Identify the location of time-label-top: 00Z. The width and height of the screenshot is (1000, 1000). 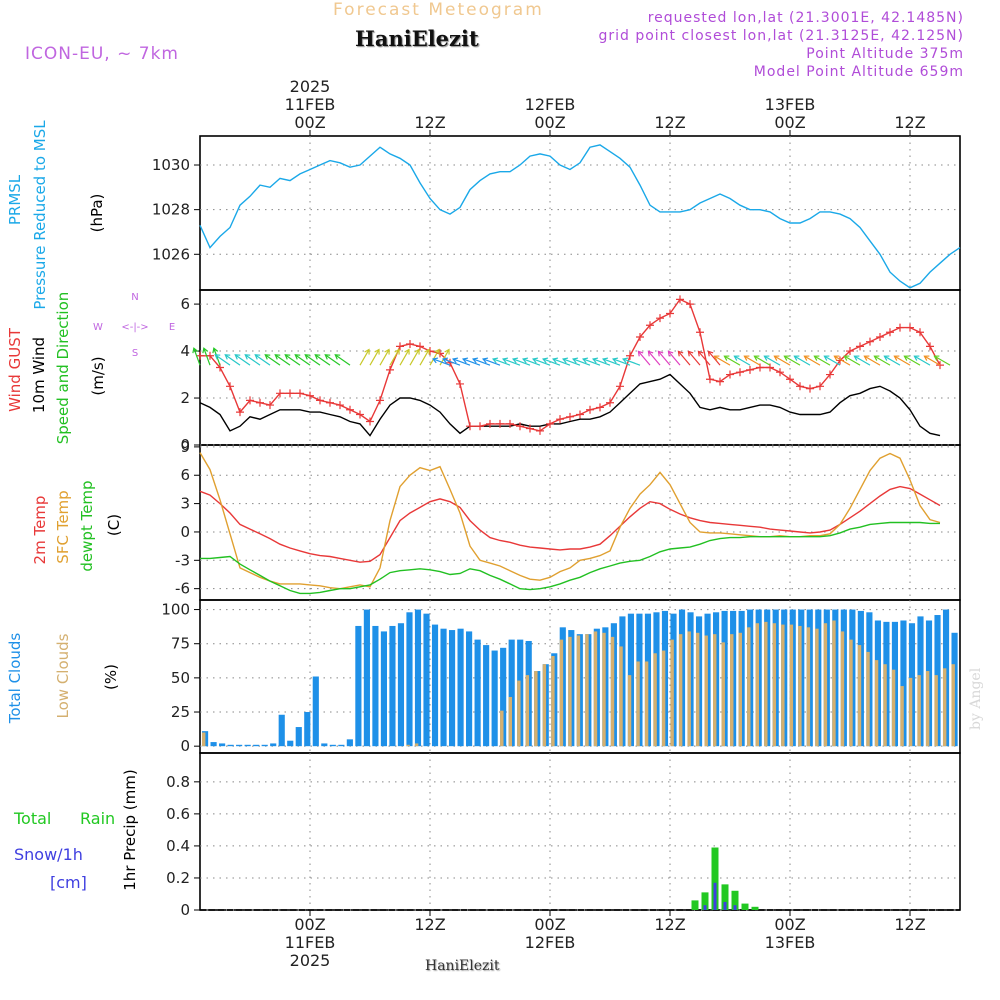
(789, 122).